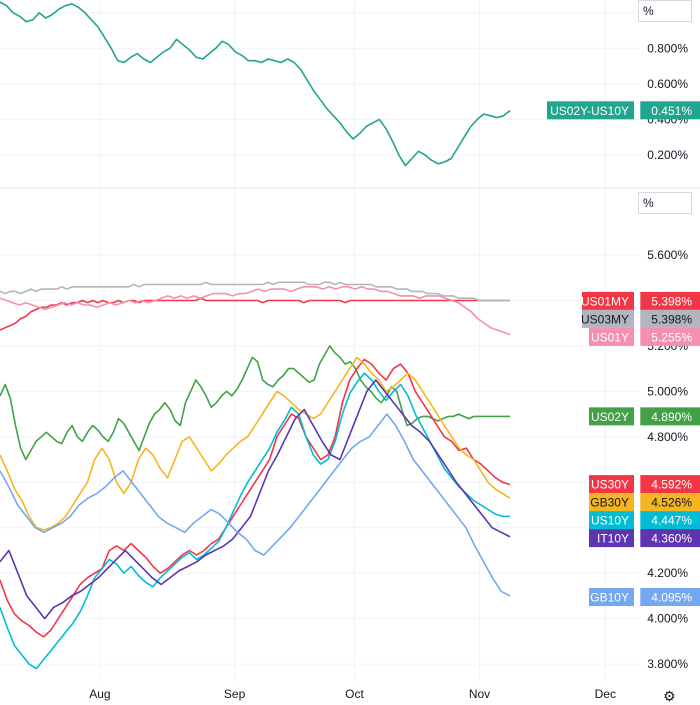 The height and width of the screenshot is (705, 700). I want to click on badge-name: IT10Y, so click(613, 539).